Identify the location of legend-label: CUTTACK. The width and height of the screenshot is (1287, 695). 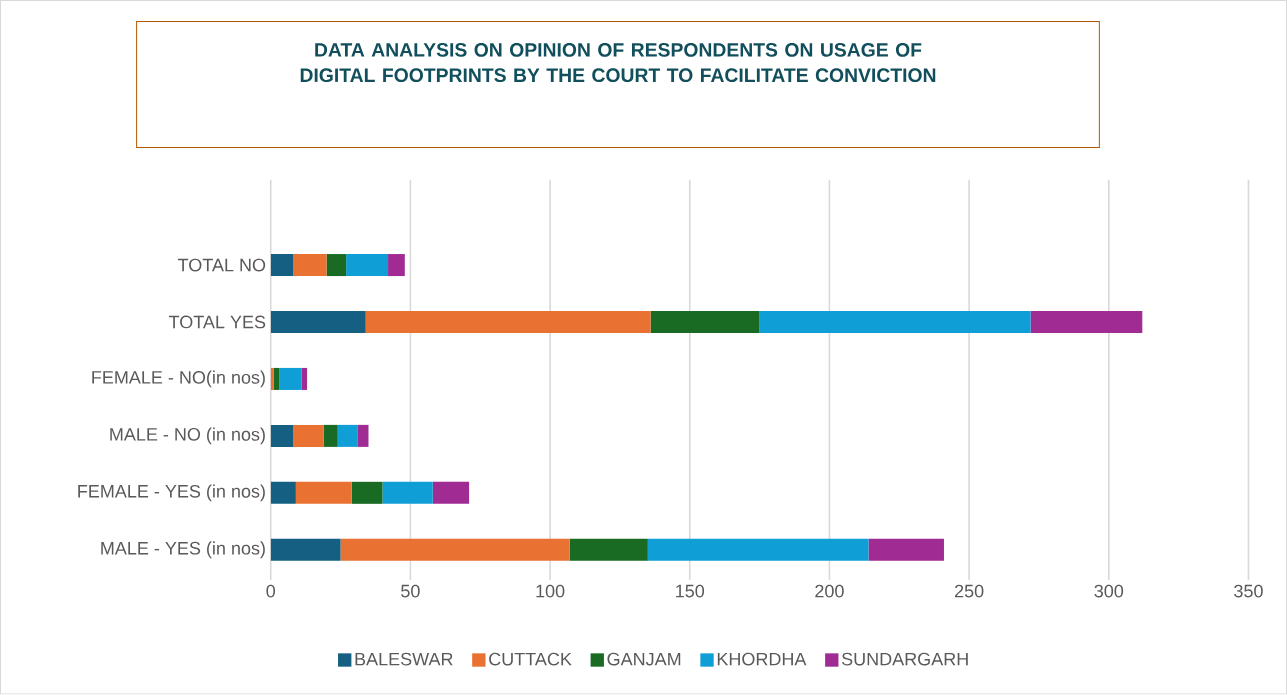
(530, 659).